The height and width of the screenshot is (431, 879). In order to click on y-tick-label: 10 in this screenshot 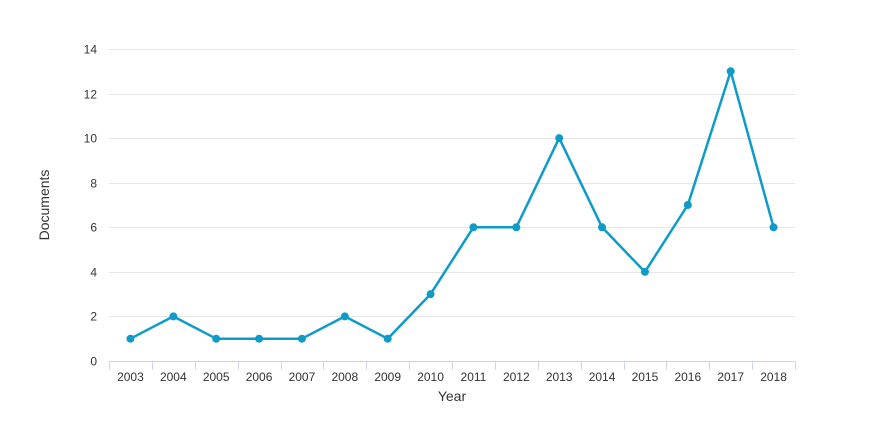, I will do `click(91, 139)`.